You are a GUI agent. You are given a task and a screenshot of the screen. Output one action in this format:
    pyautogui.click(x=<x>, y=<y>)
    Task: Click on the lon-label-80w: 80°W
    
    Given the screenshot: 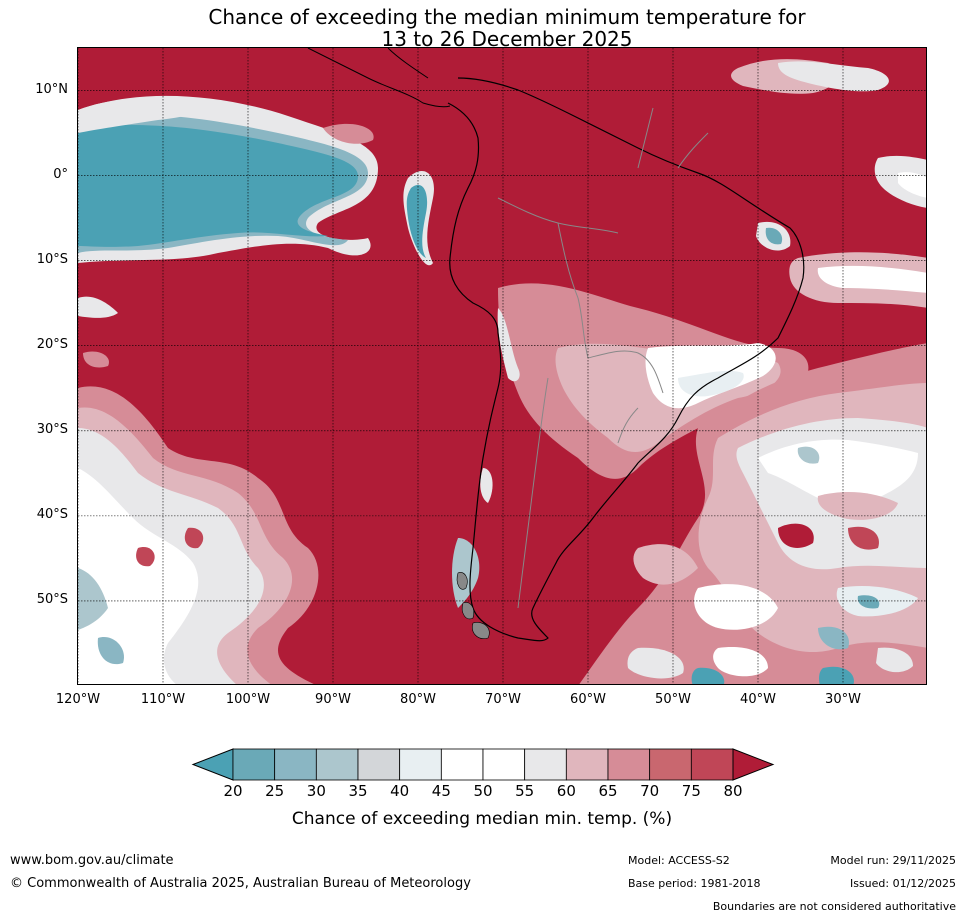 What is the action you would take?
    pyautogui.click(x=418, y=699)
    